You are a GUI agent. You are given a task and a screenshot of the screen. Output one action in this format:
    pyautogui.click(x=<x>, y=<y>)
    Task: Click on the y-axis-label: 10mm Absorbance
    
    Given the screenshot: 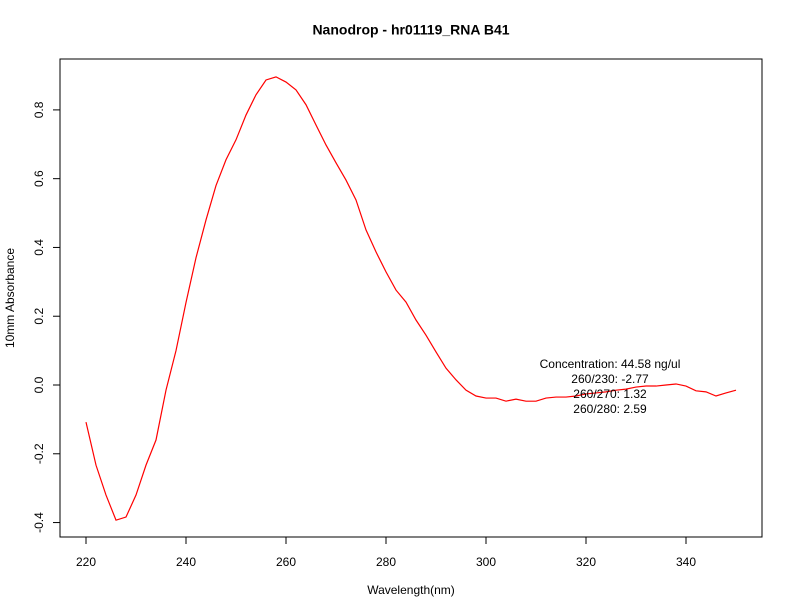 What is the action you would take?
    pyautogui.click(x=10, y=298)
    